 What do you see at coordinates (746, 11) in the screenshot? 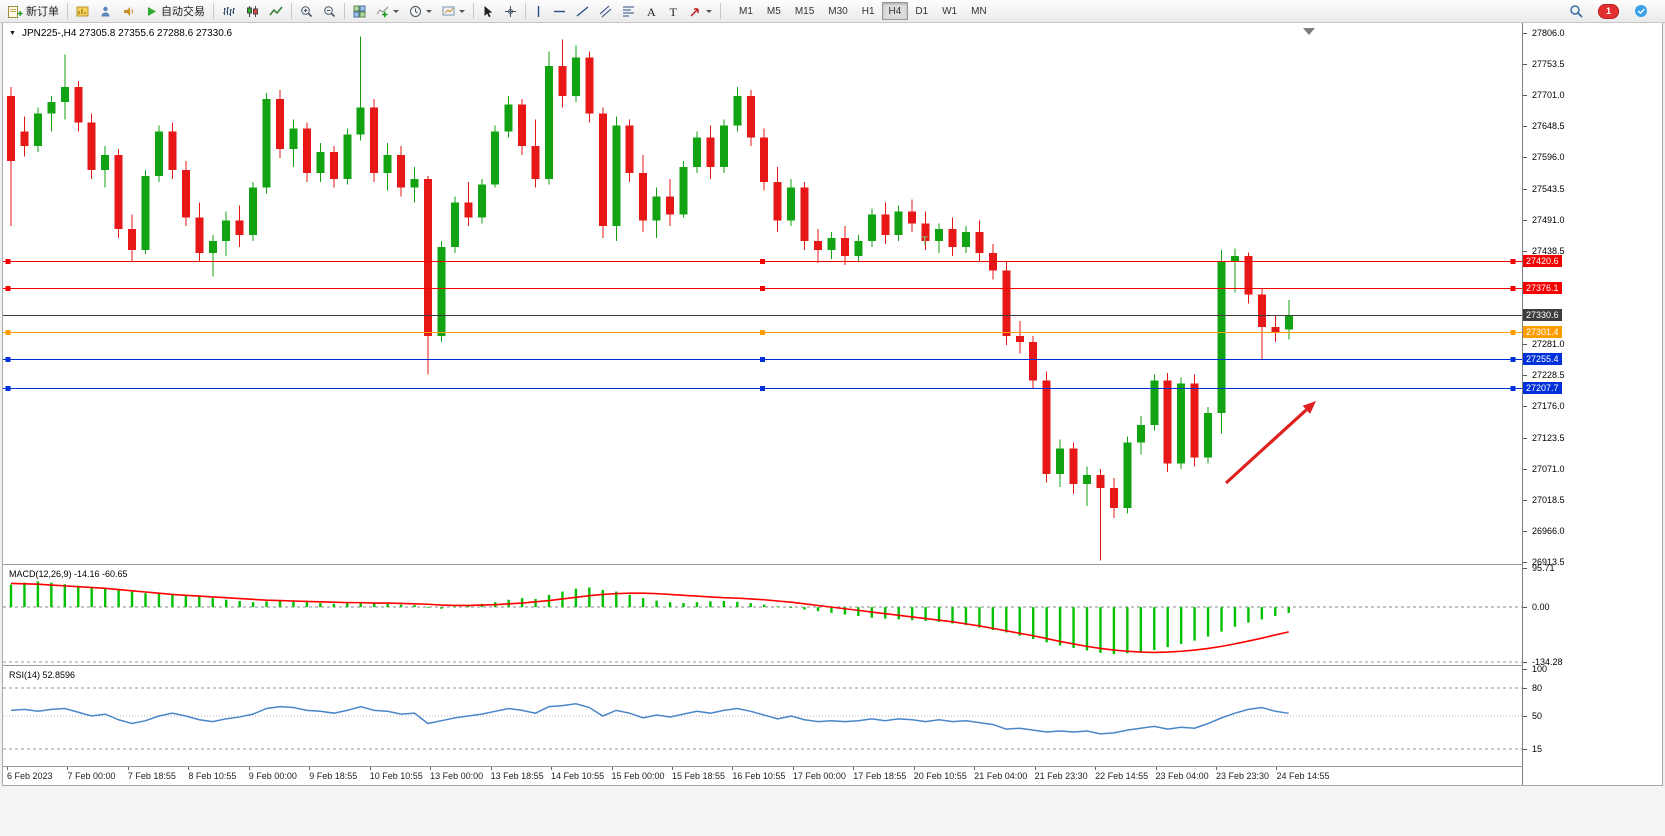
I see `timeframe-m1-button: M1` at bounding box center [746, 11].